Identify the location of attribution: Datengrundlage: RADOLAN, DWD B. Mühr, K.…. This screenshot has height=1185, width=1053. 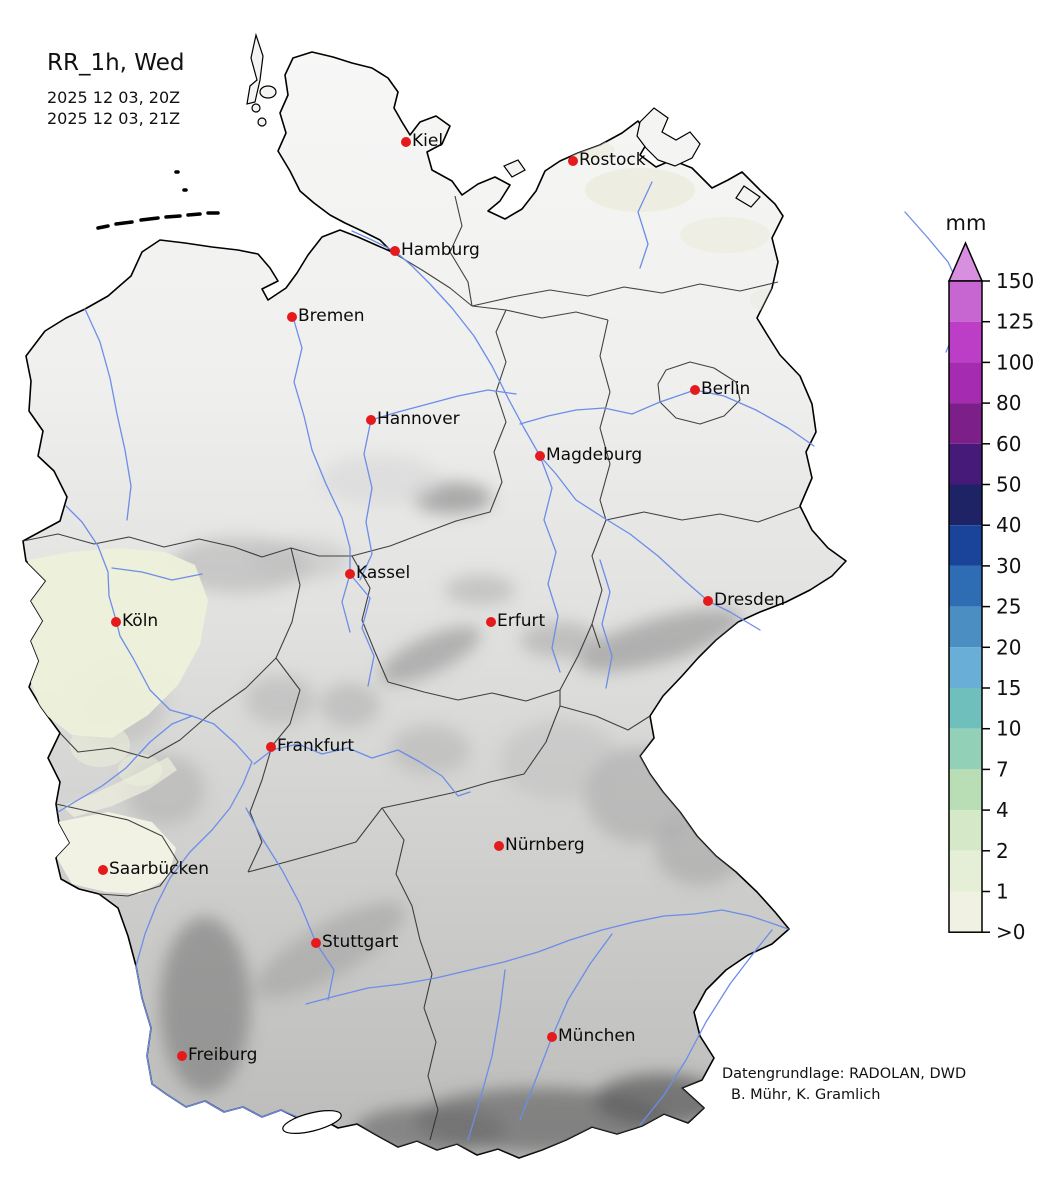
(844, 1085).